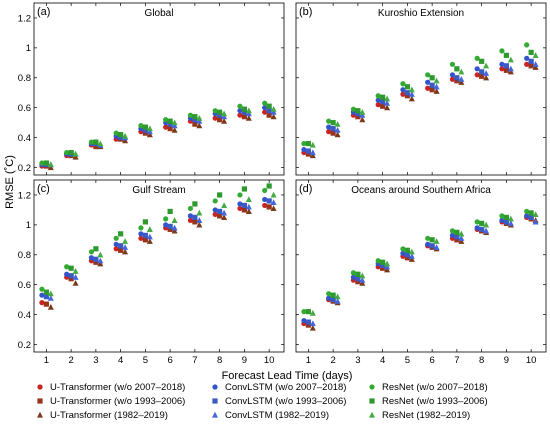  I want to click on x-tick-label: 4, so click(382, 360).